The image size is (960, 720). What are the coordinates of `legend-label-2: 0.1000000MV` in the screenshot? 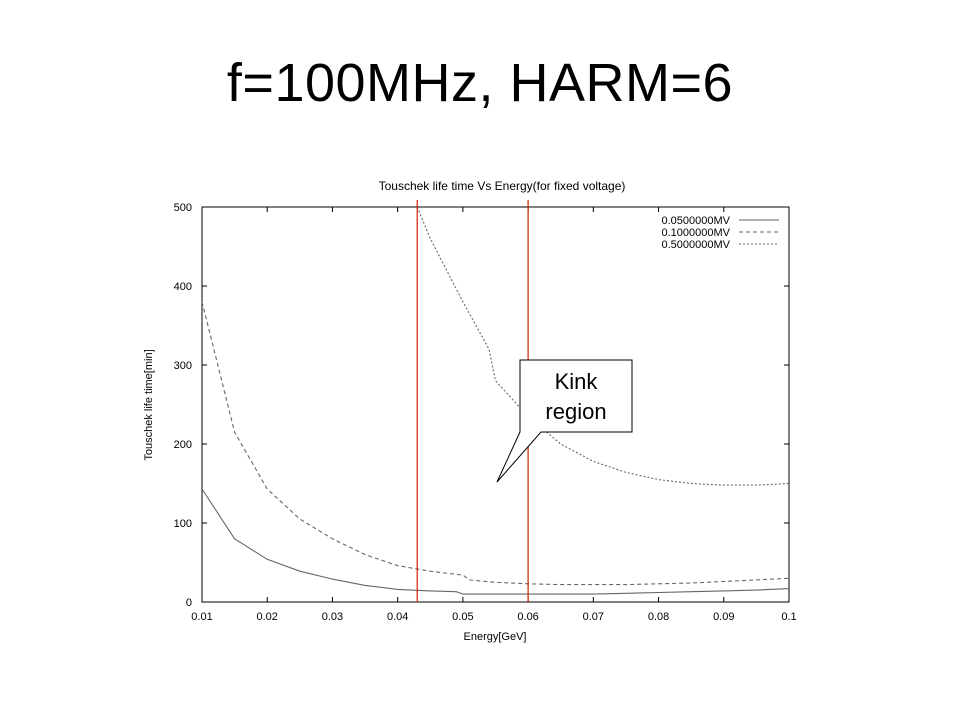 It's located at (696, 233).